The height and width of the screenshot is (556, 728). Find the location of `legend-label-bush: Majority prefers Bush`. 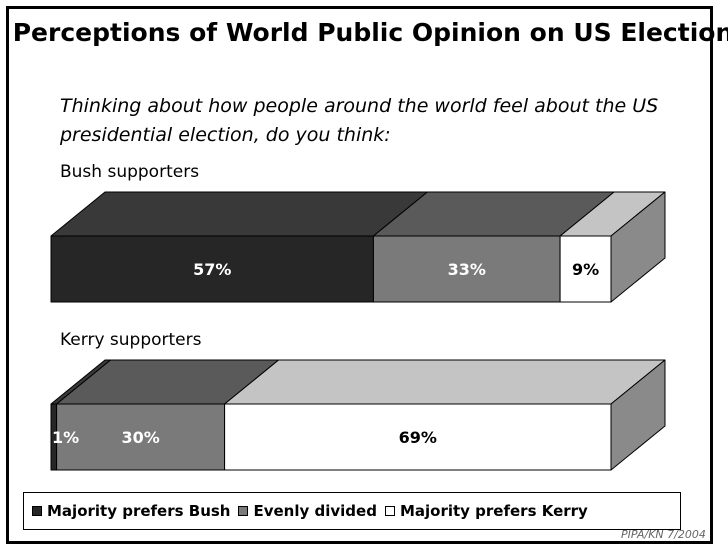

legend-label-bush: Majority prefers Bush is located at coordinates (139, 511).